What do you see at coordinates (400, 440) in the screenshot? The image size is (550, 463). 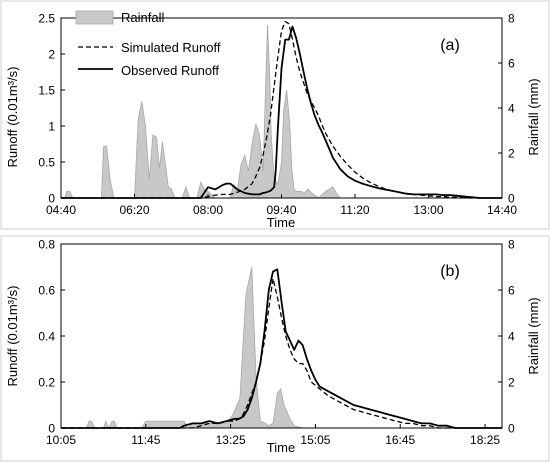 I see `panel-b-x-tick-label: 16:45` at bounding box center [400, 440].